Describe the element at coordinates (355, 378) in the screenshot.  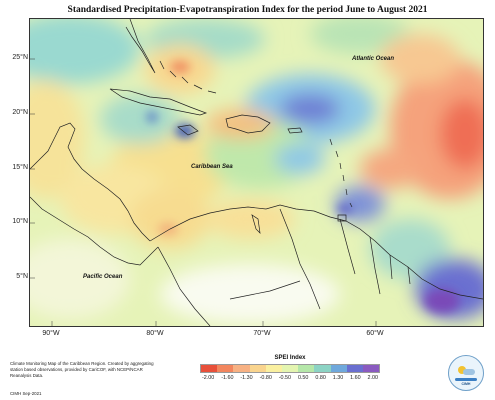
I see `legend-label: 1.60` at that location.